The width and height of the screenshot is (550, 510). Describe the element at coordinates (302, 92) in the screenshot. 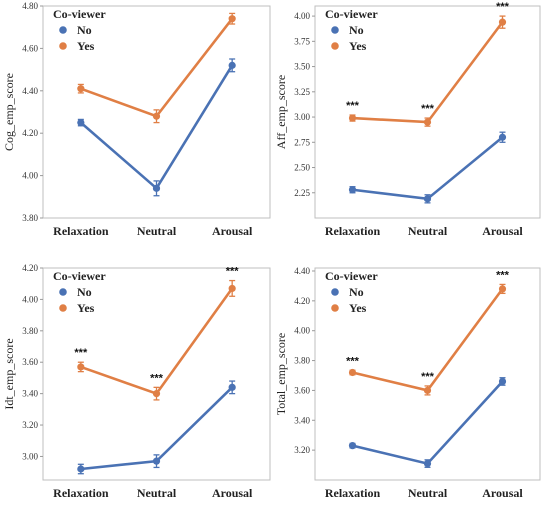

I see `y-tick-label: 3.25` at that location.